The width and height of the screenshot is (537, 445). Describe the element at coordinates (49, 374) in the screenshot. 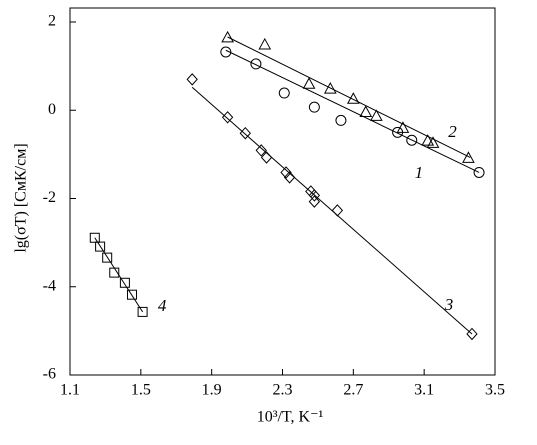

I see `y-tick-label: -6` at that location.